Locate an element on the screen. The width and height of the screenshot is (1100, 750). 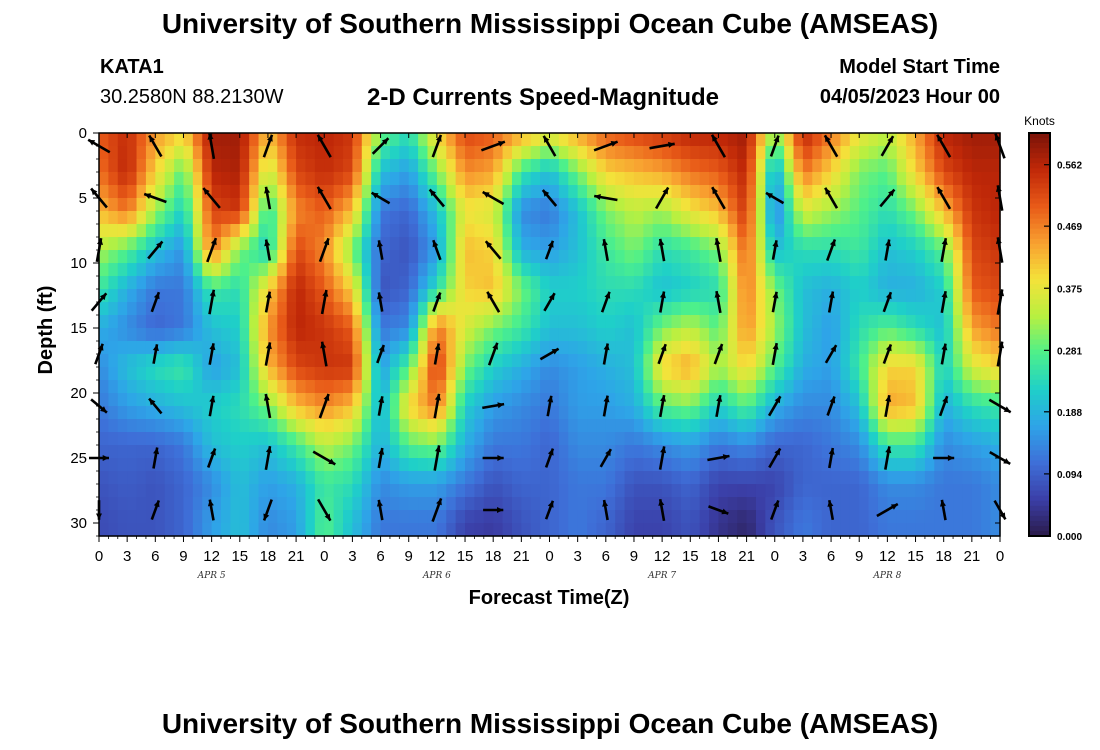
x-tick-label: 0 is located at coordinates (775, 556).